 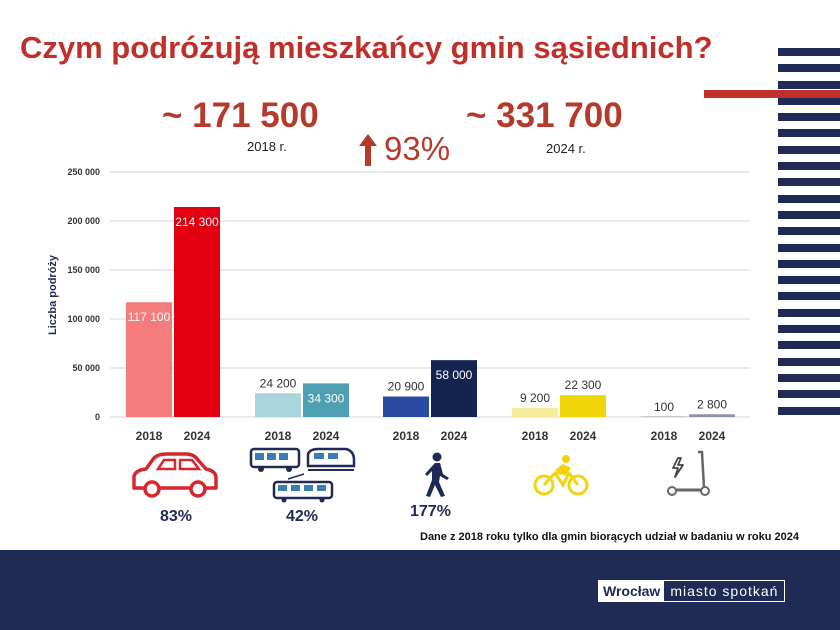 I want to click on bar-value-label: 20 900, so click(x=406, y=387).